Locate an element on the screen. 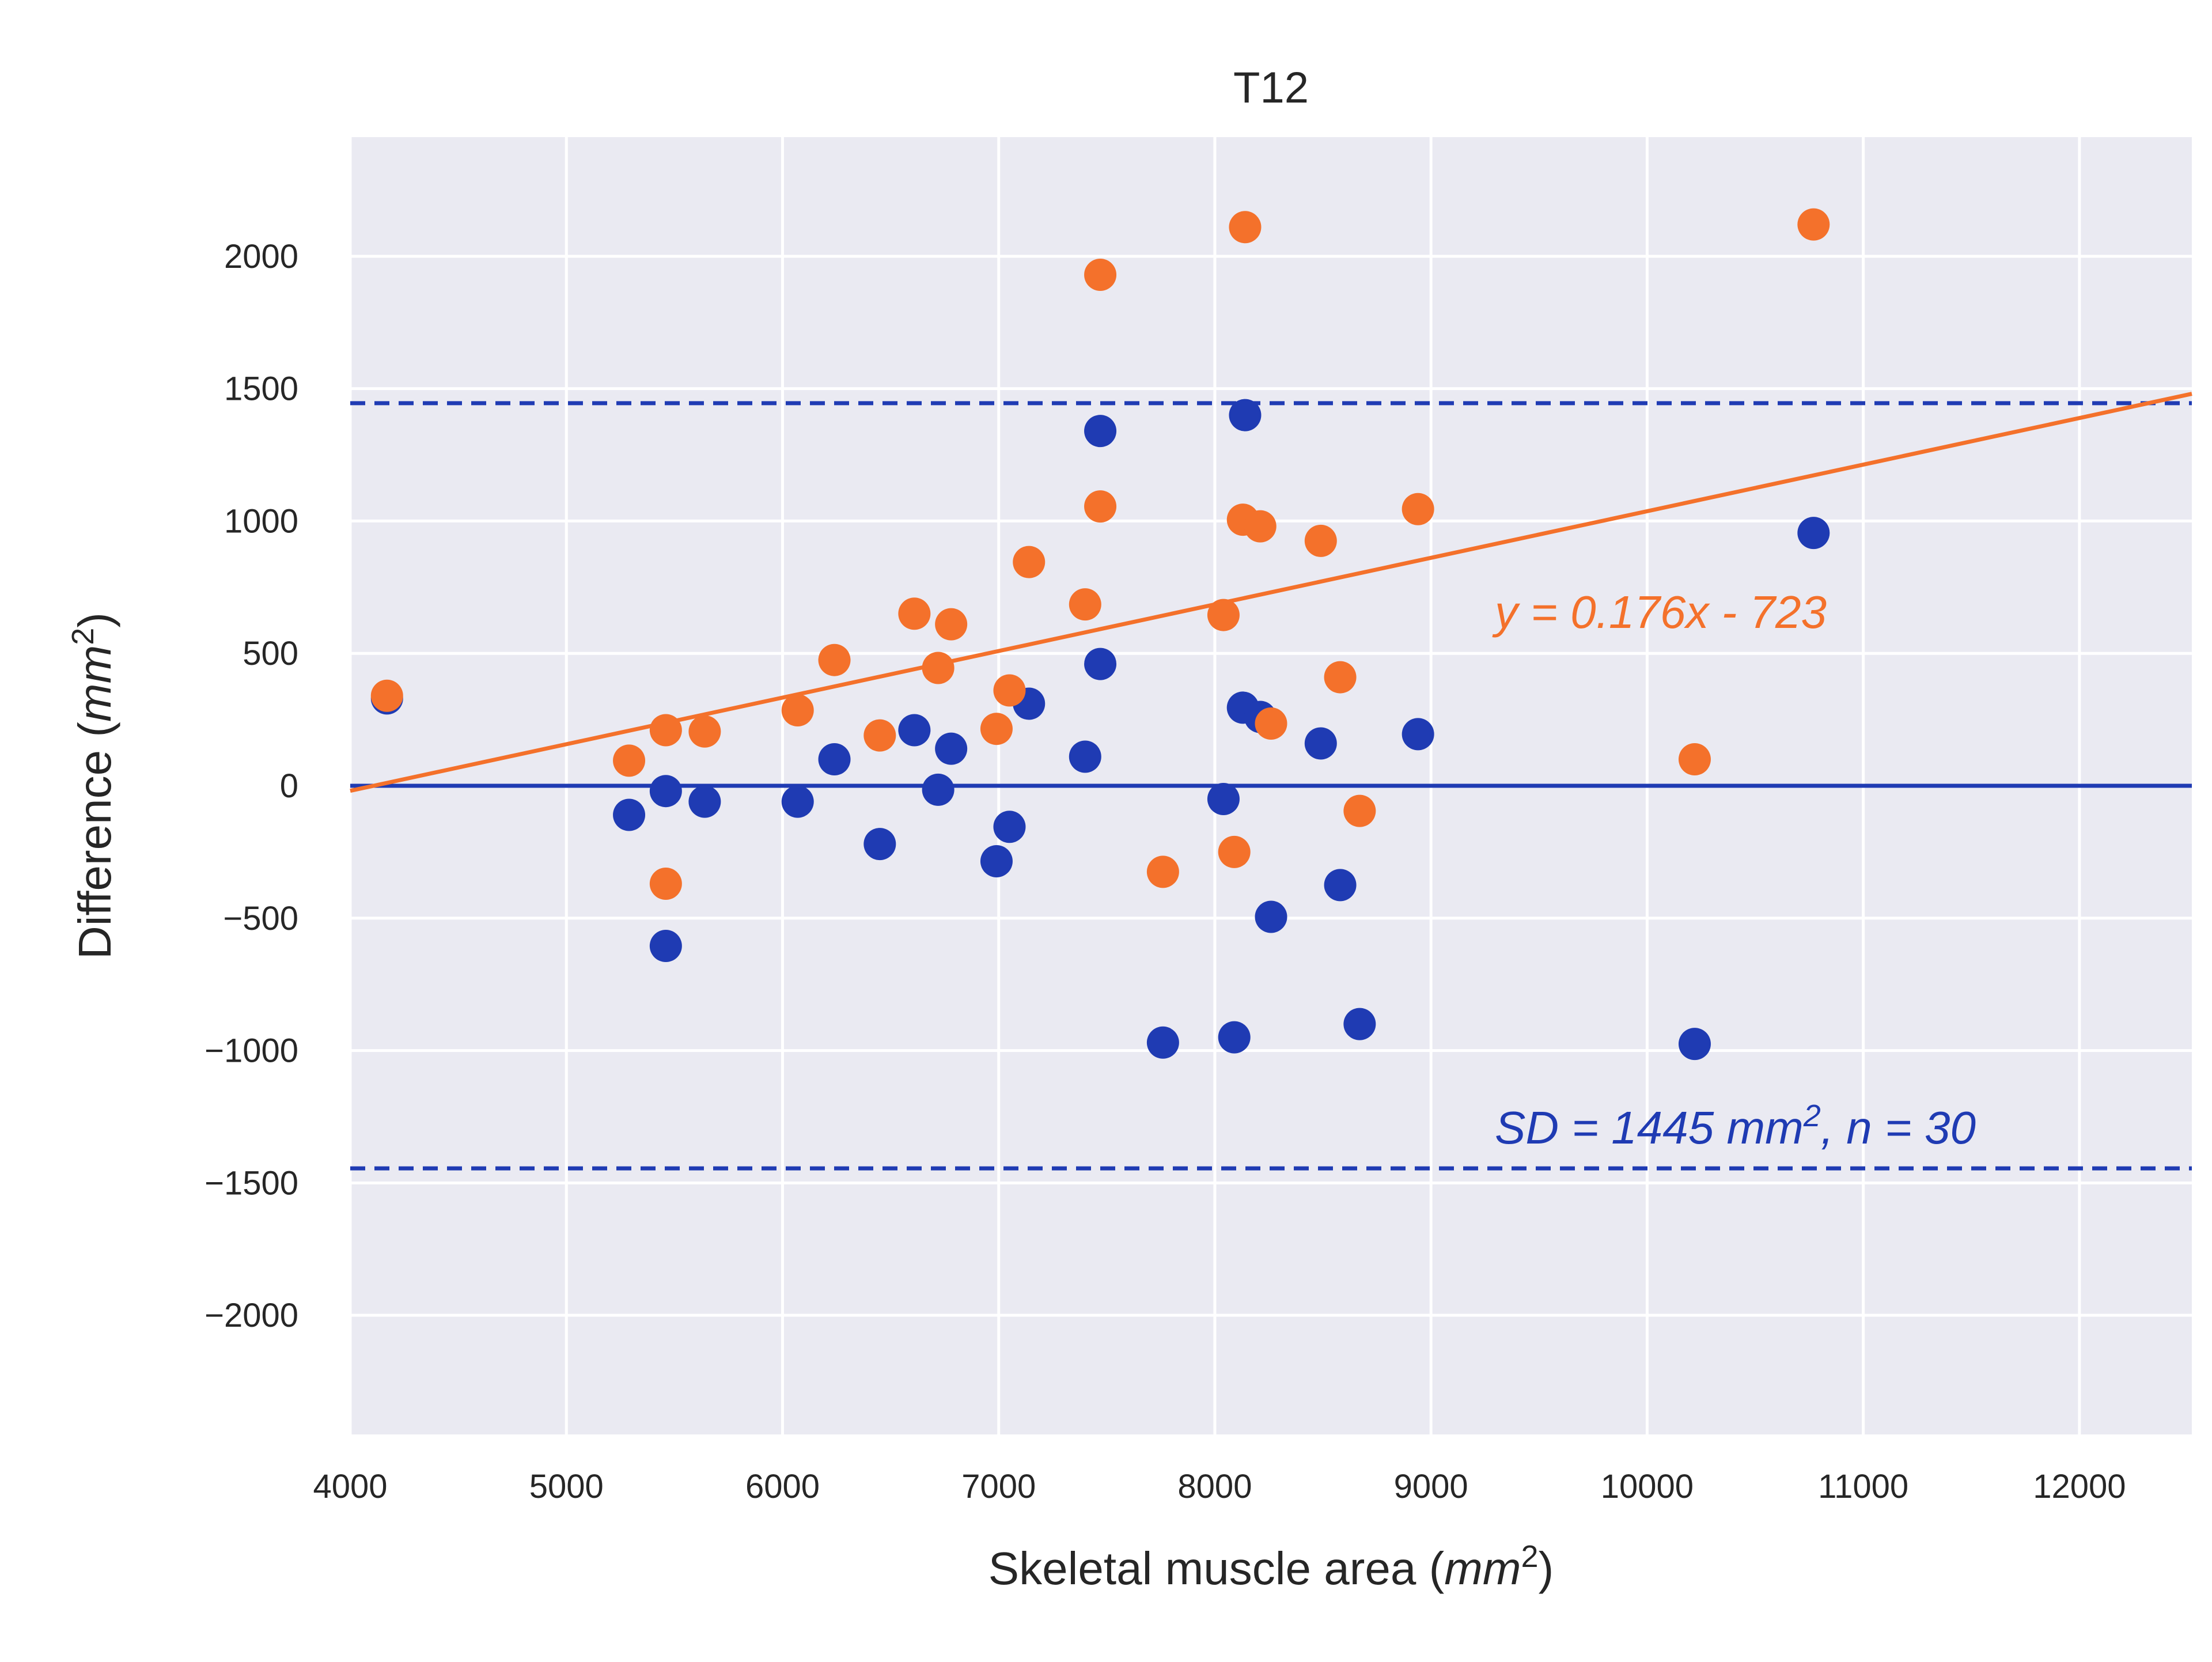 The width and height of the screenshot is (2212, 1662). x-tick-label: 10000 is located at coordinates (1647, 1487).